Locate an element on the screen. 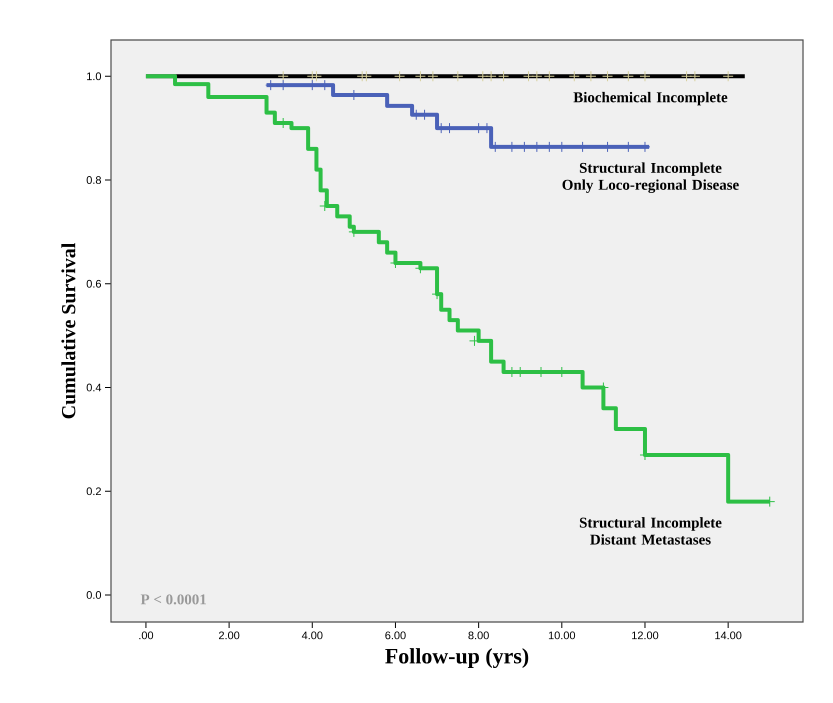 The image size is (833, 703). x-tick-label: 12.00 is located at coordinates (645, 636).